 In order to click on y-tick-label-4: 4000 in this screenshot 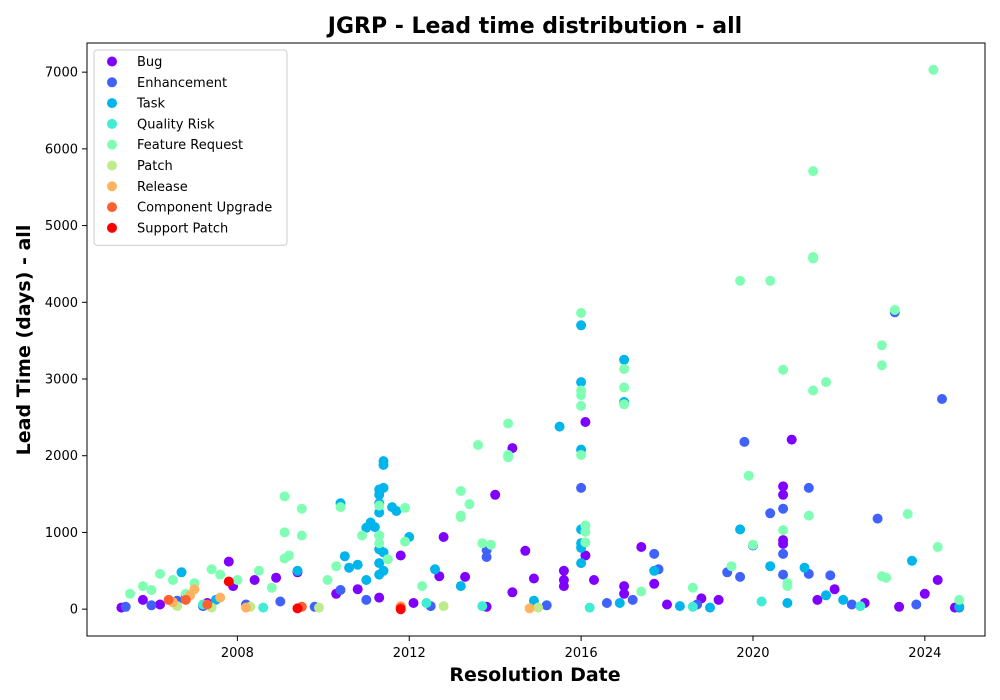, I will do `click(61, 303)`.